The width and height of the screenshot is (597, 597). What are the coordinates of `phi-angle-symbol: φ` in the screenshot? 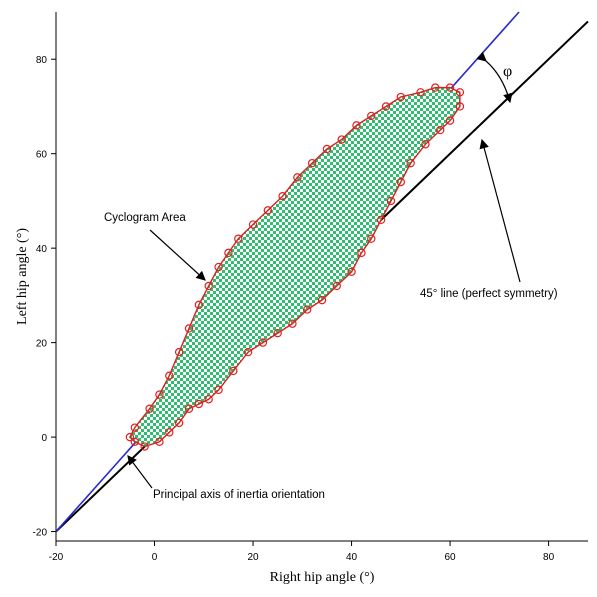 It's located at (507, 71).